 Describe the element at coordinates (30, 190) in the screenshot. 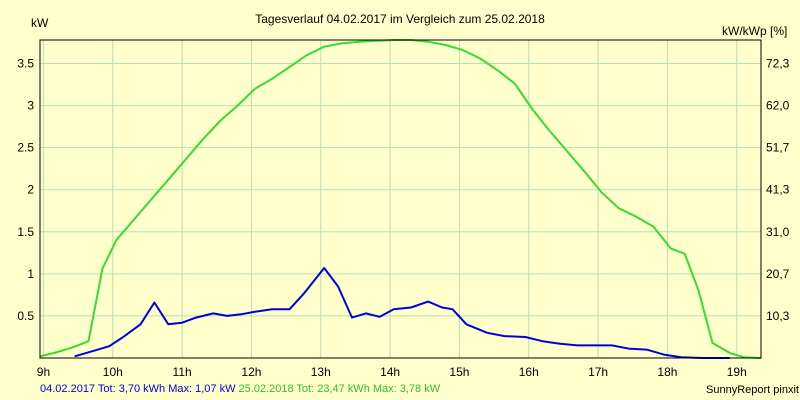

I see `y-tick-label-left: 2` at that location.